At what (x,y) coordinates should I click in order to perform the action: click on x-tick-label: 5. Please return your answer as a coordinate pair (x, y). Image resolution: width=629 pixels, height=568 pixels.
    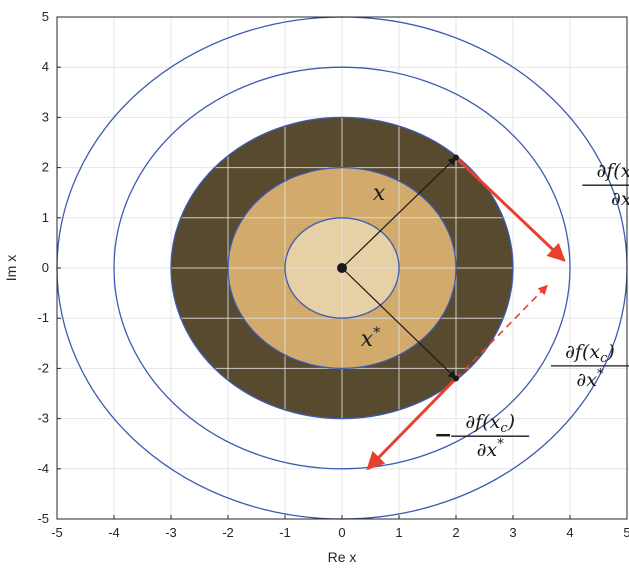
    Looking at the image, I should click on (626, 532).